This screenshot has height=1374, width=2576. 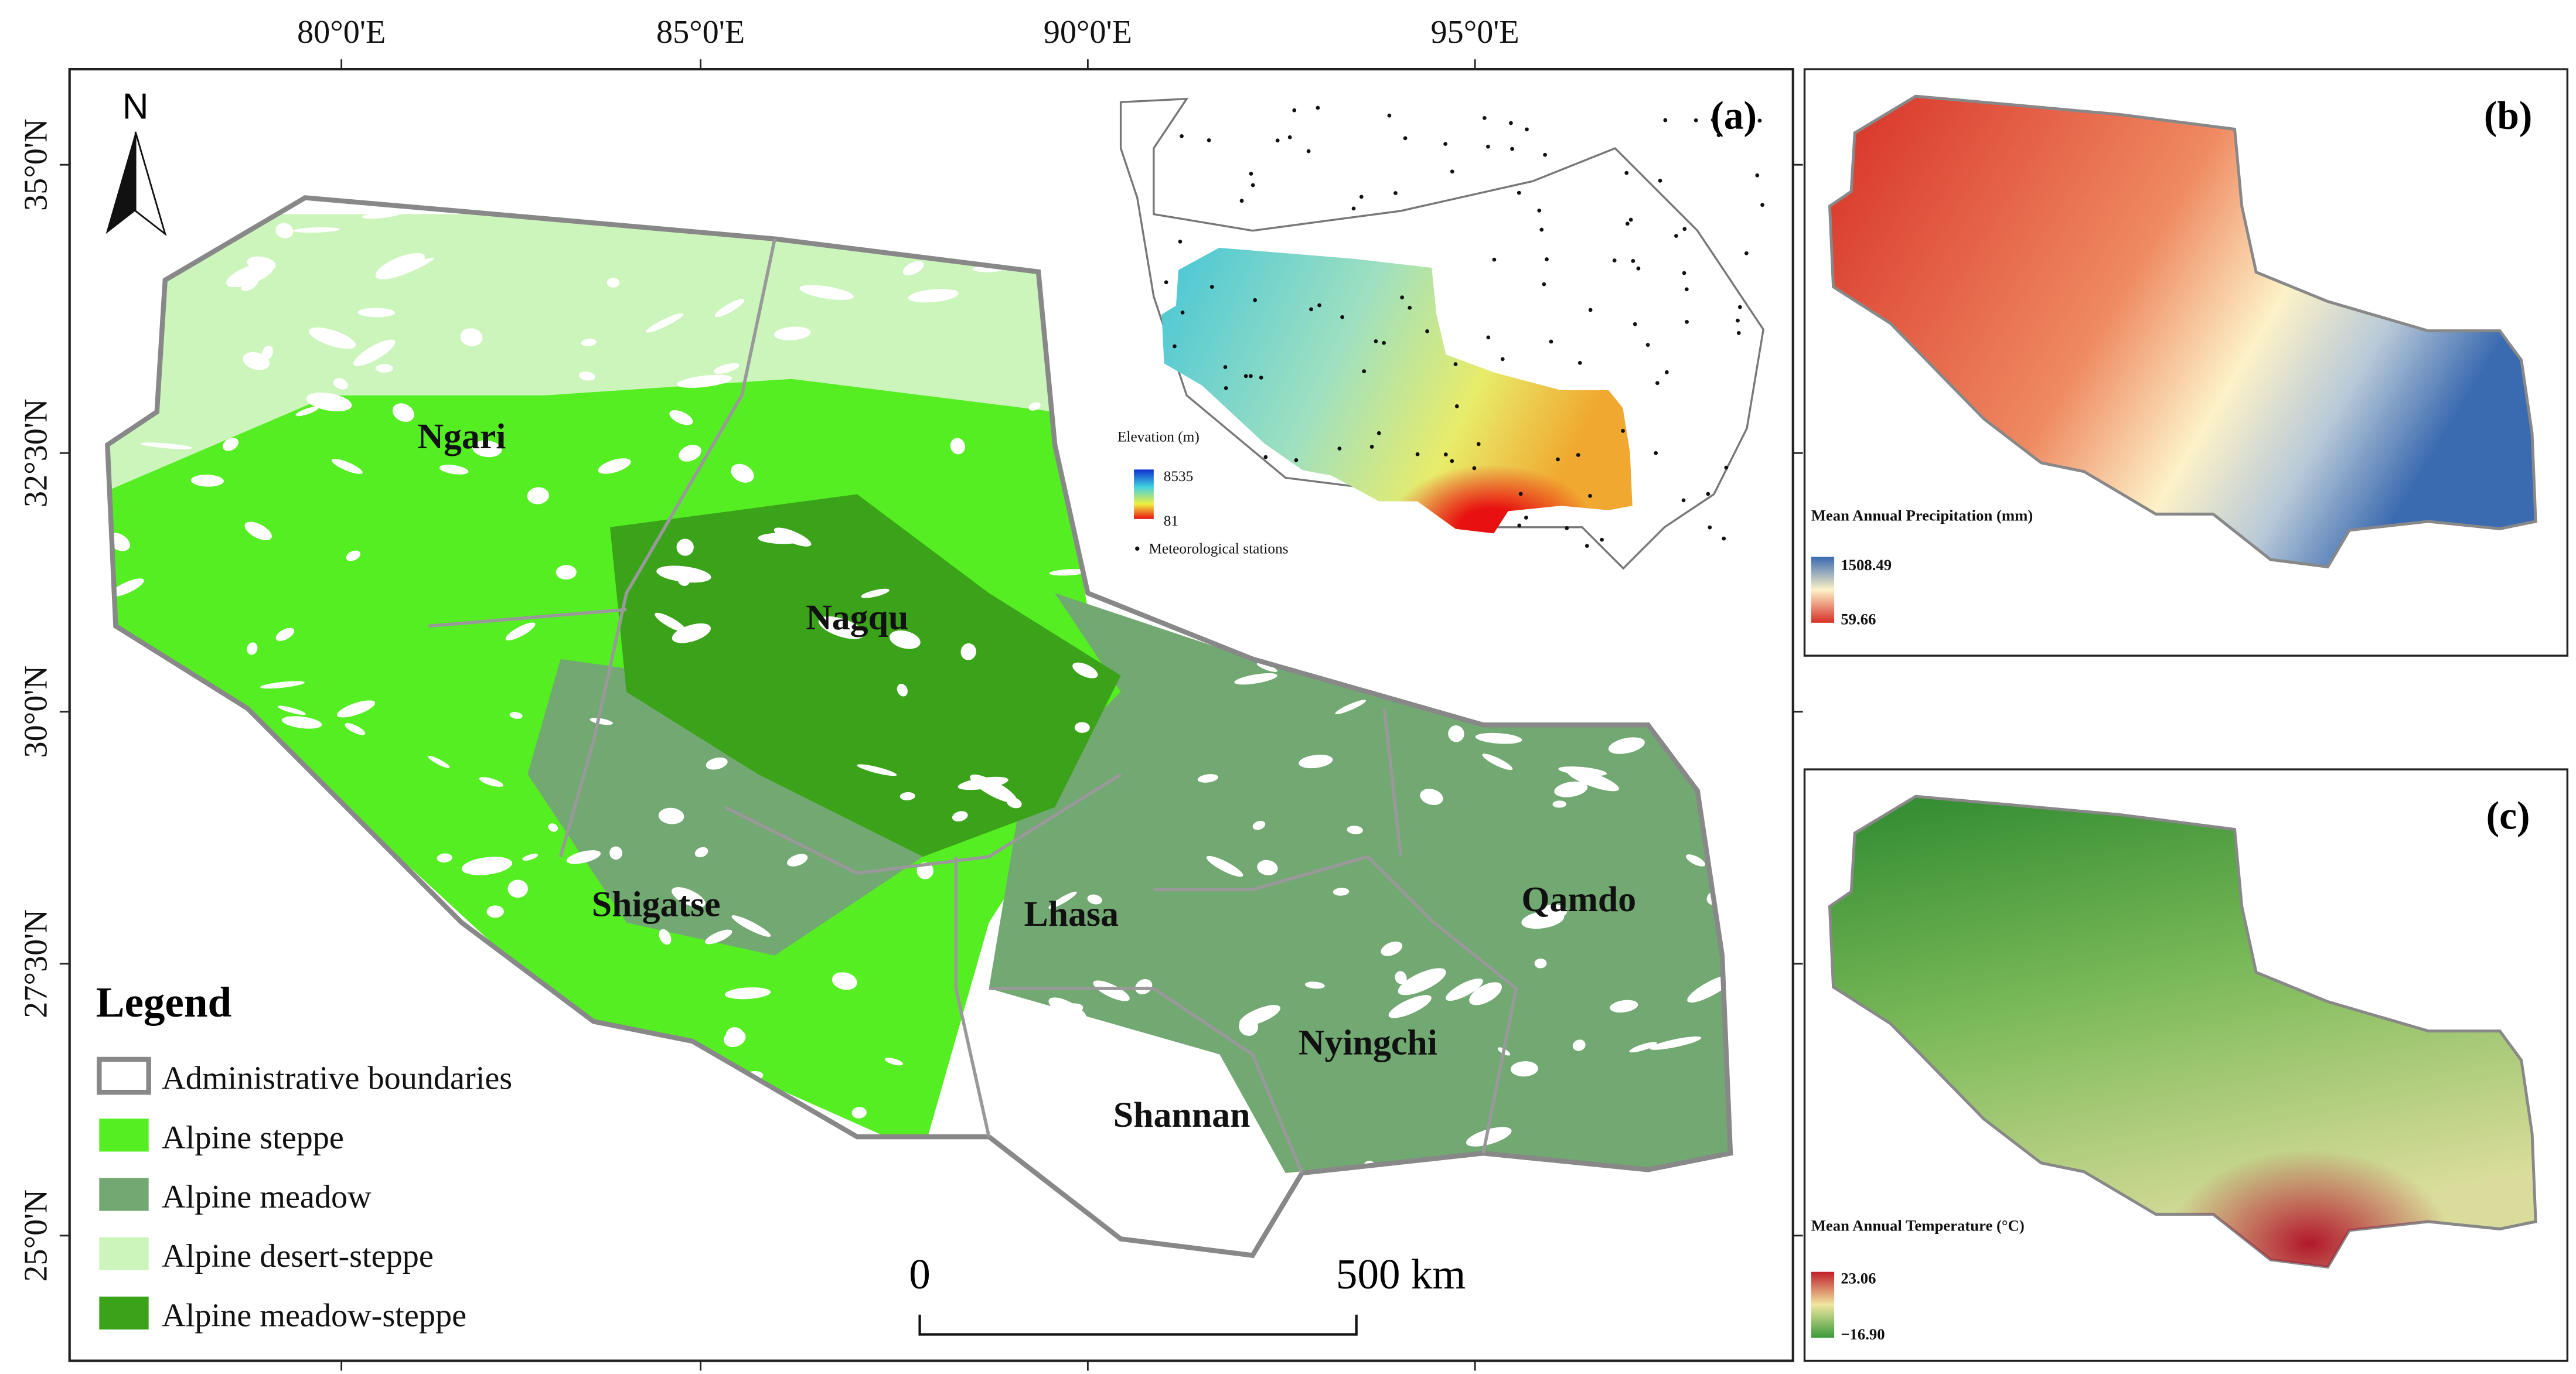 I want to click on latitude-label: 25°0'N, so click(x=36, y=1235).